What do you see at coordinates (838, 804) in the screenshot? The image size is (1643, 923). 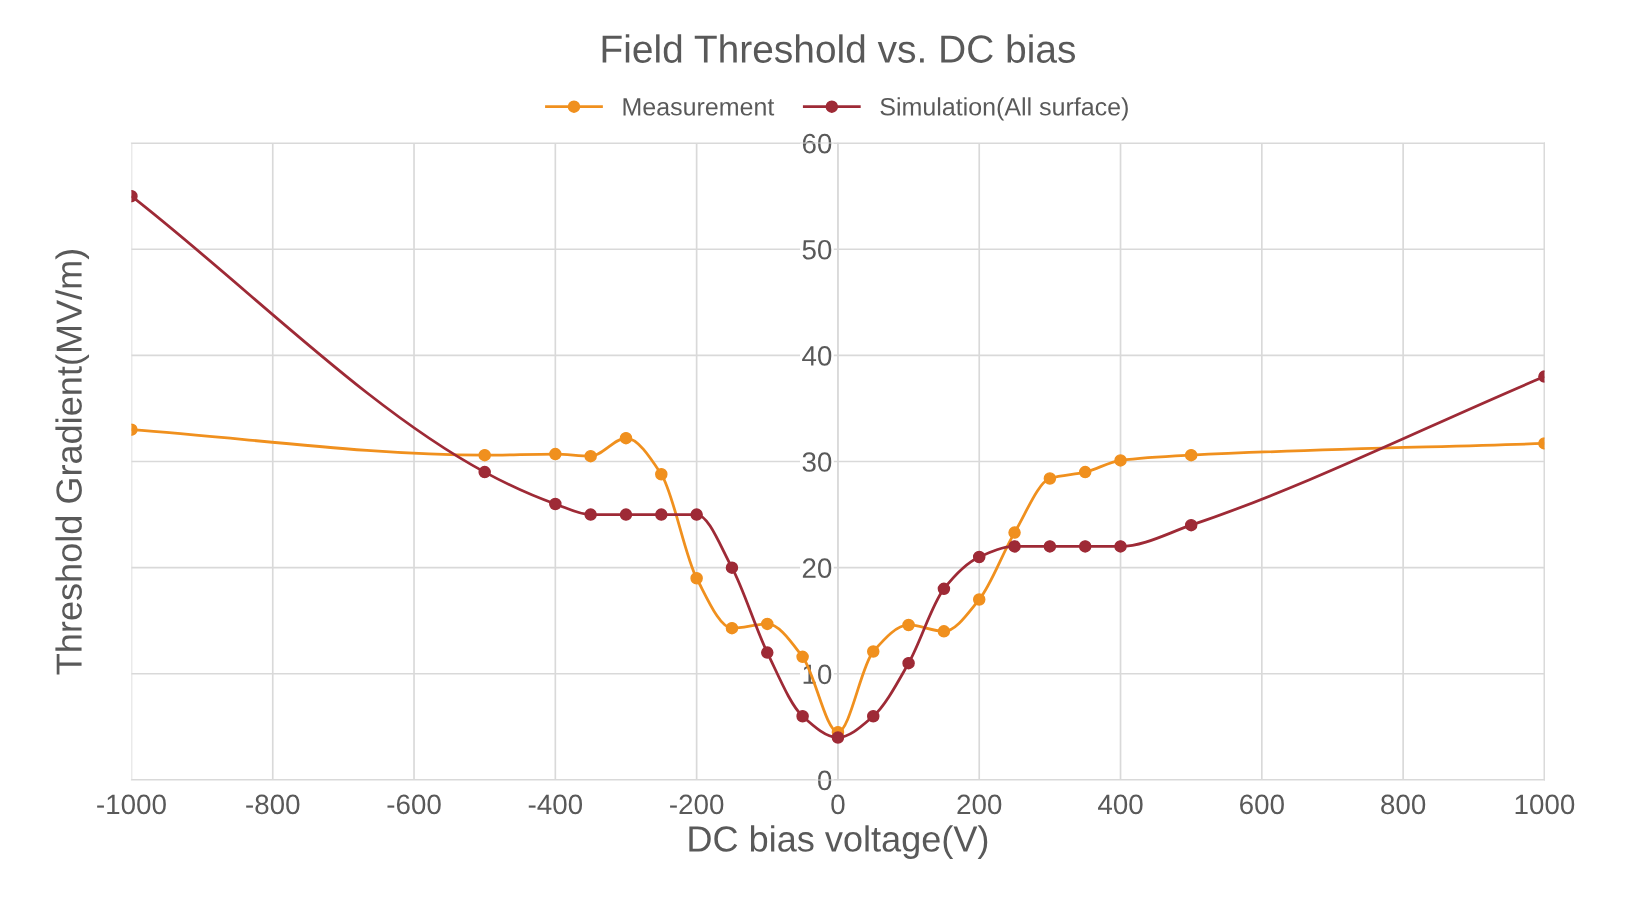 I see `x-tick-label: 0` at bounding box center [838, 804].